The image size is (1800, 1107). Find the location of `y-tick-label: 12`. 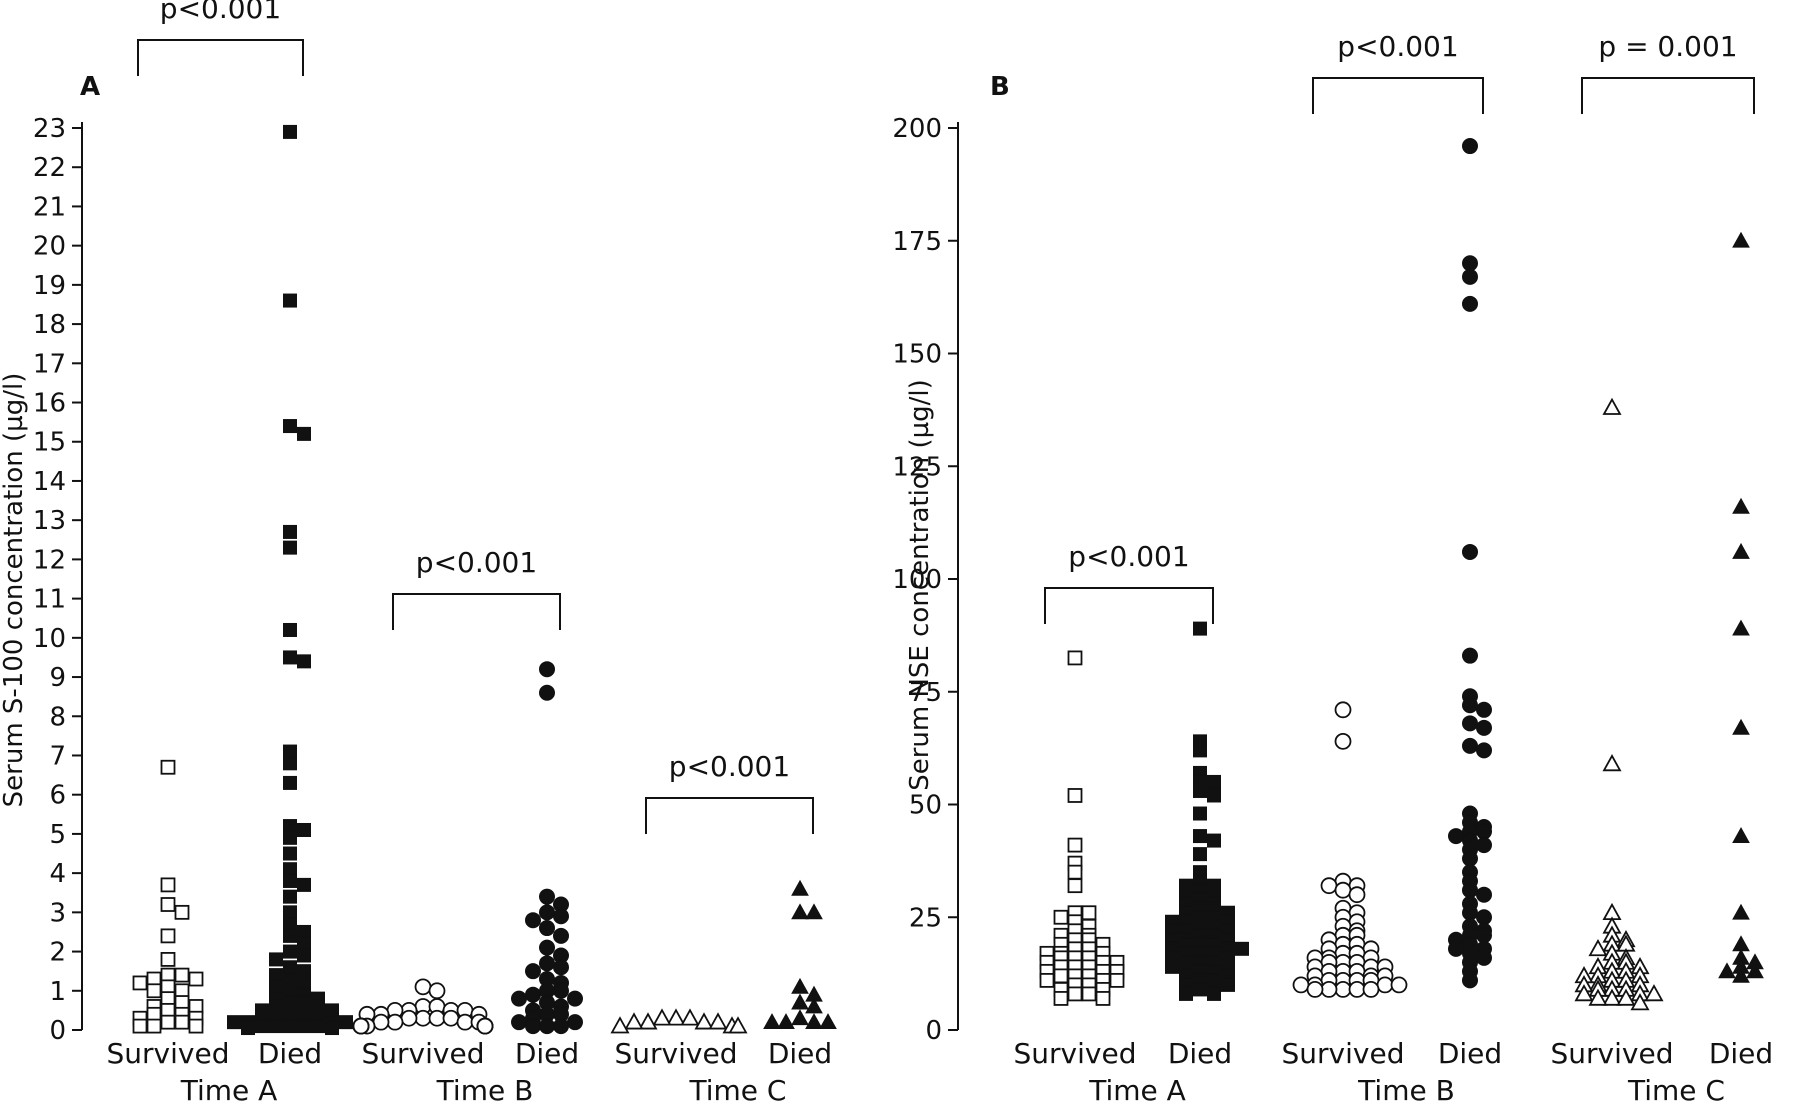

y-tick-label: 12 is located at coordinates (49, 560).